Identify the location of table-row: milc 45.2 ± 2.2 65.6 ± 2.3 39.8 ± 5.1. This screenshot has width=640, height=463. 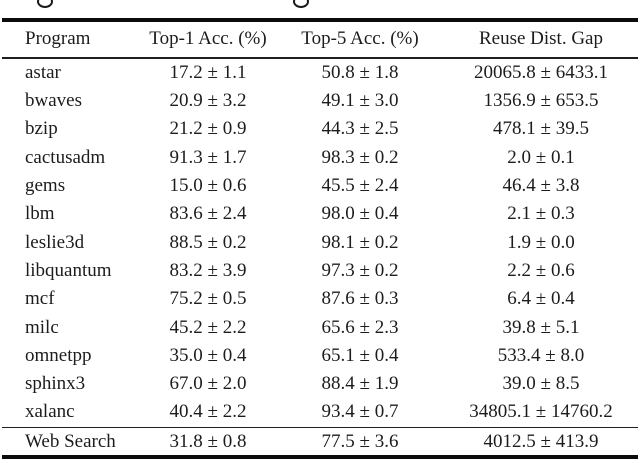
(320, 327).